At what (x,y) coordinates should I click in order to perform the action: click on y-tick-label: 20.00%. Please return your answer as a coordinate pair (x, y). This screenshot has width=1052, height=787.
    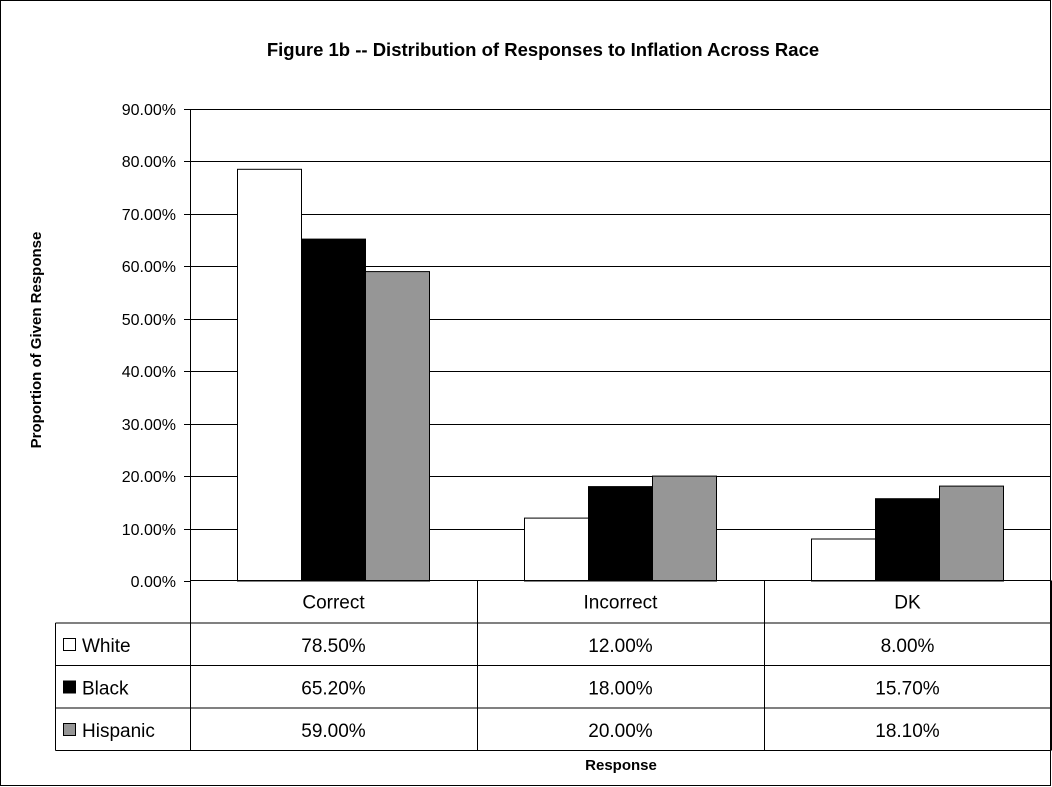
    Looking at the image, I should click on (149, 477).